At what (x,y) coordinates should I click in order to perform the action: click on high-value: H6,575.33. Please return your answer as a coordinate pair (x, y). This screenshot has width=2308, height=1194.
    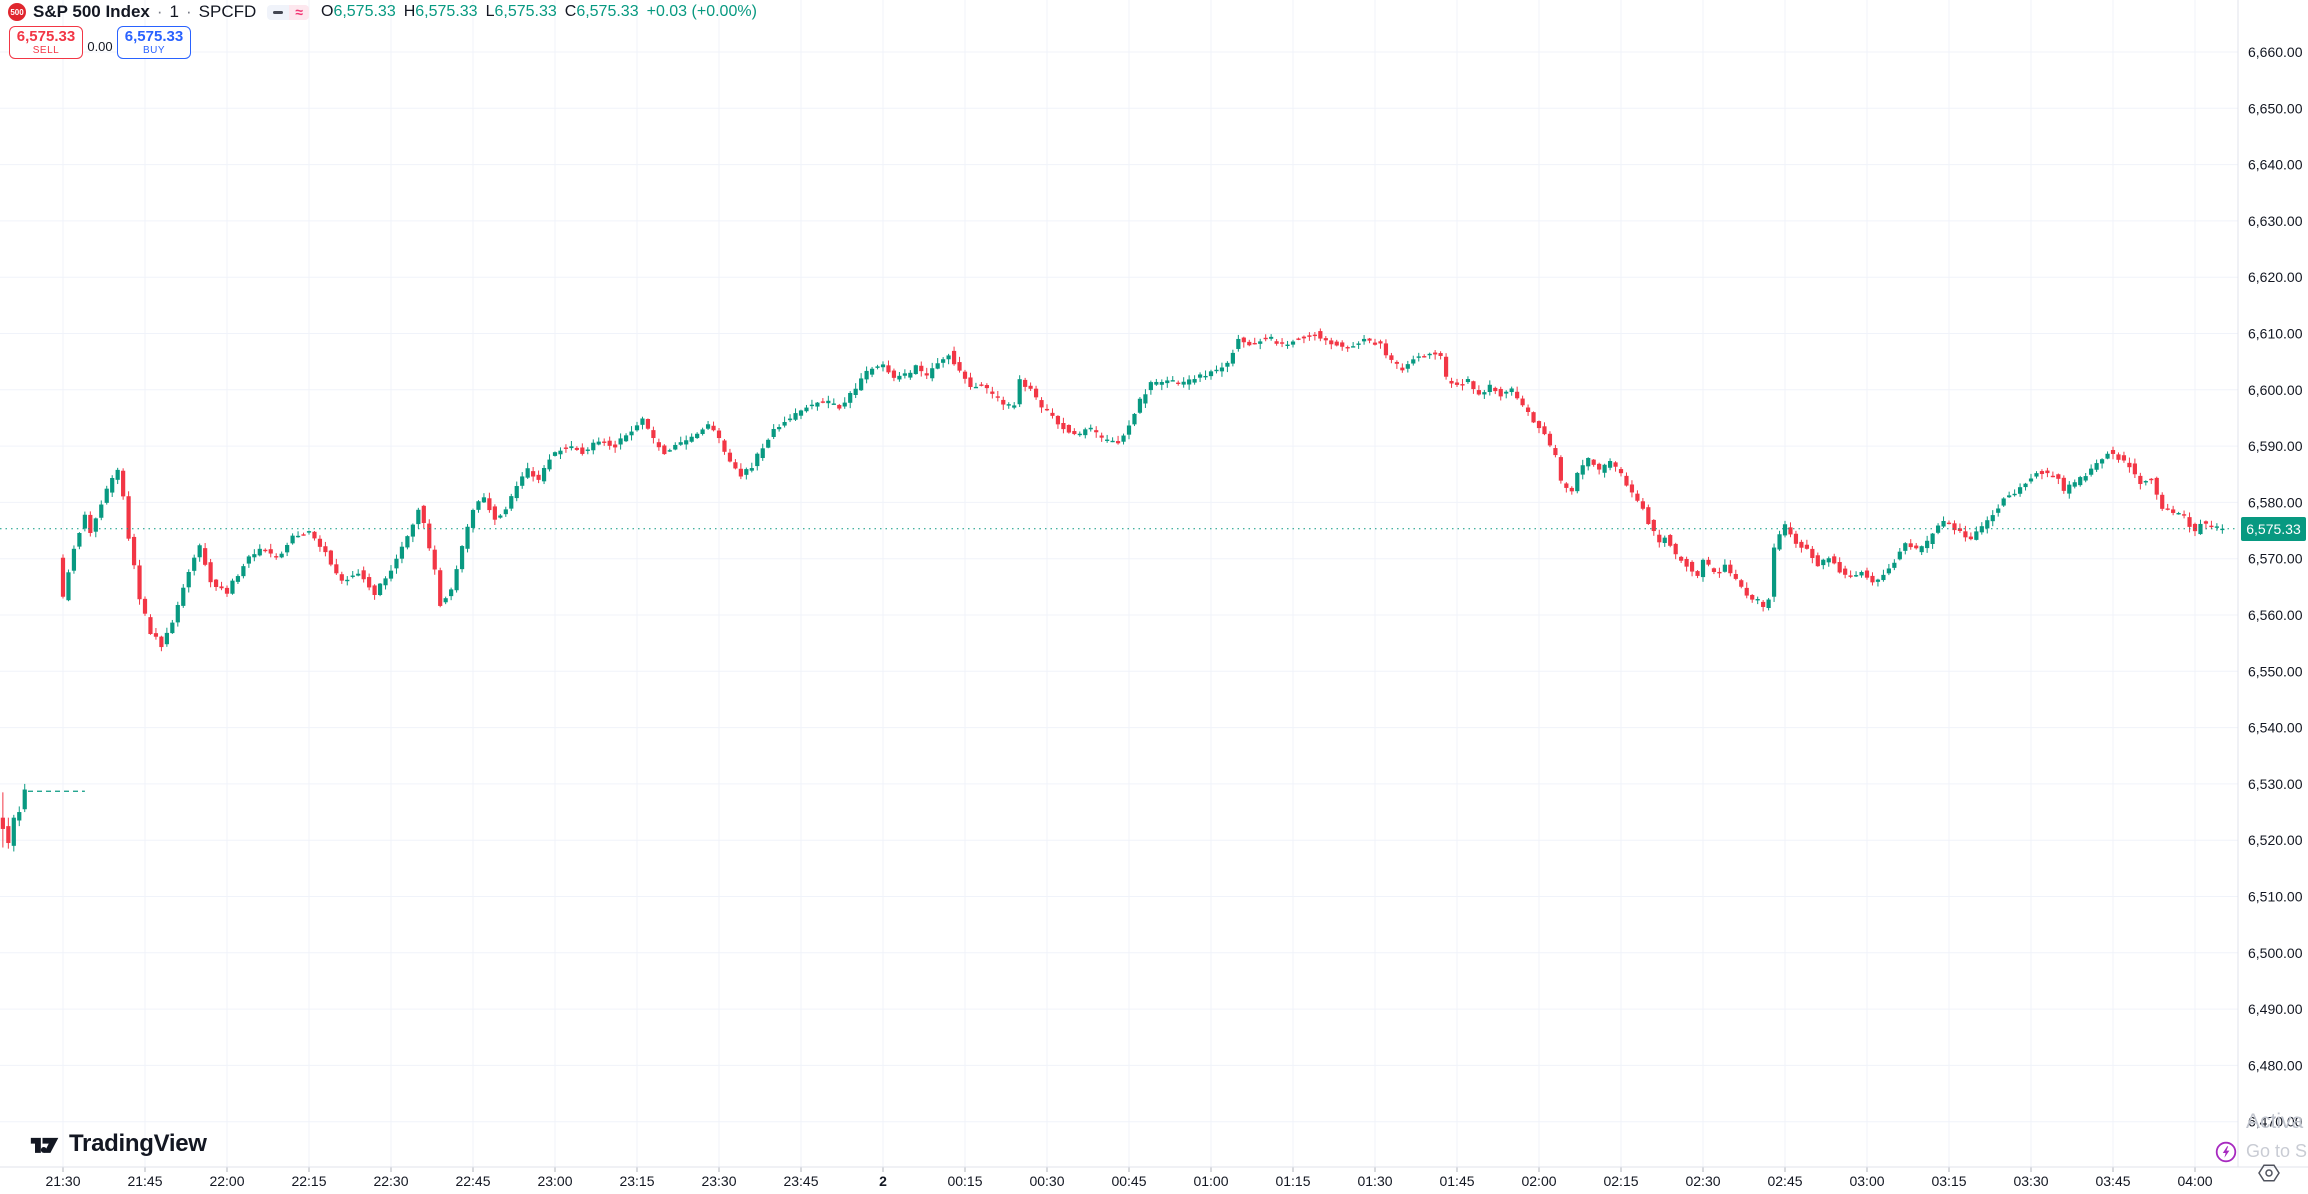
    Looking at the image, I should click on (440, 11).